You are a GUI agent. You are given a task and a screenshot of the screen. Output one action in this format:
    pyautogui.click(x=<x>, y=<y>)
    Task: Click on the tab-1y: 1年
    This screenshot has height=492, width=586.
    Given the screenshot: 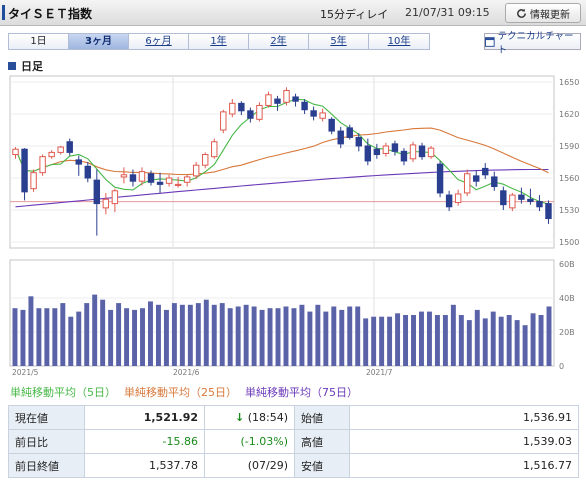 What is the action you would take?
    pyautogui.click(x=219, y=41)
    